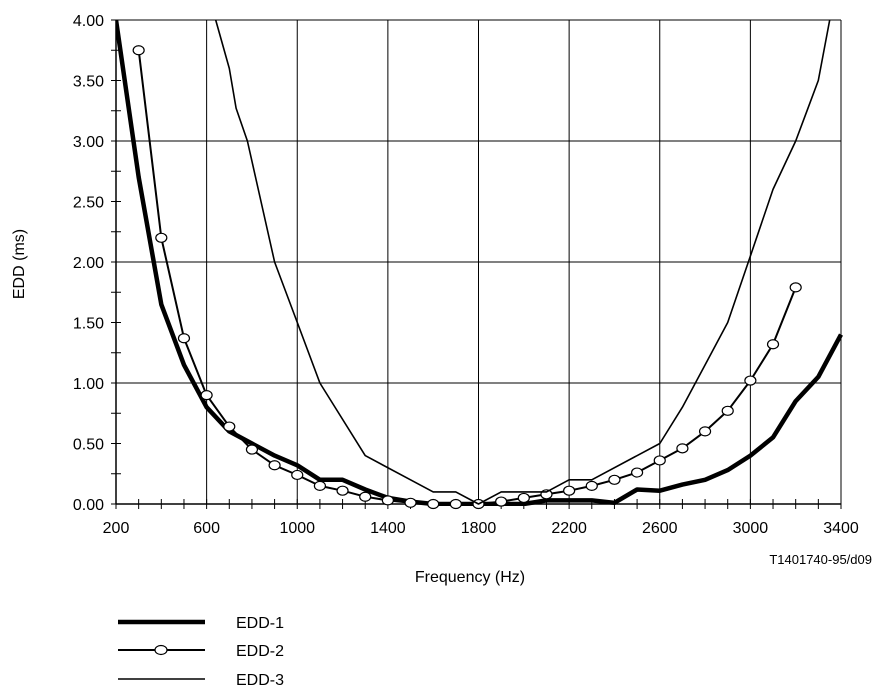 The height and width of the screenshot is (695, 874). Describe the element at coordinates (201, 652) in the screenshot. I see `legend: EDD-1 EDD-2 EDD-3` at that location.